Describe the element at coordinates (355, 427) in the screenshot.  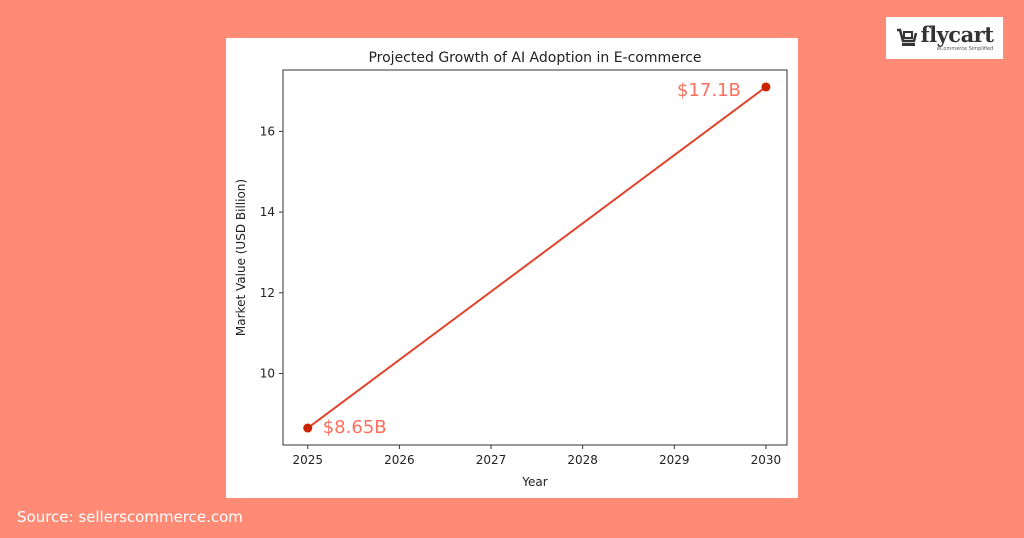
I see `data-label-2025: $8.65B` at that location.